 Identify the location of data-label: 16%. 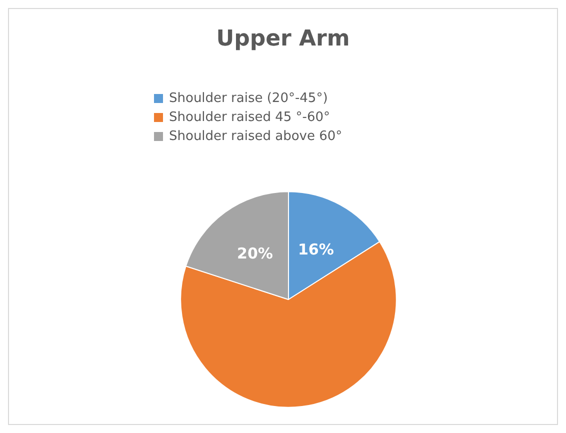
(316, 249).